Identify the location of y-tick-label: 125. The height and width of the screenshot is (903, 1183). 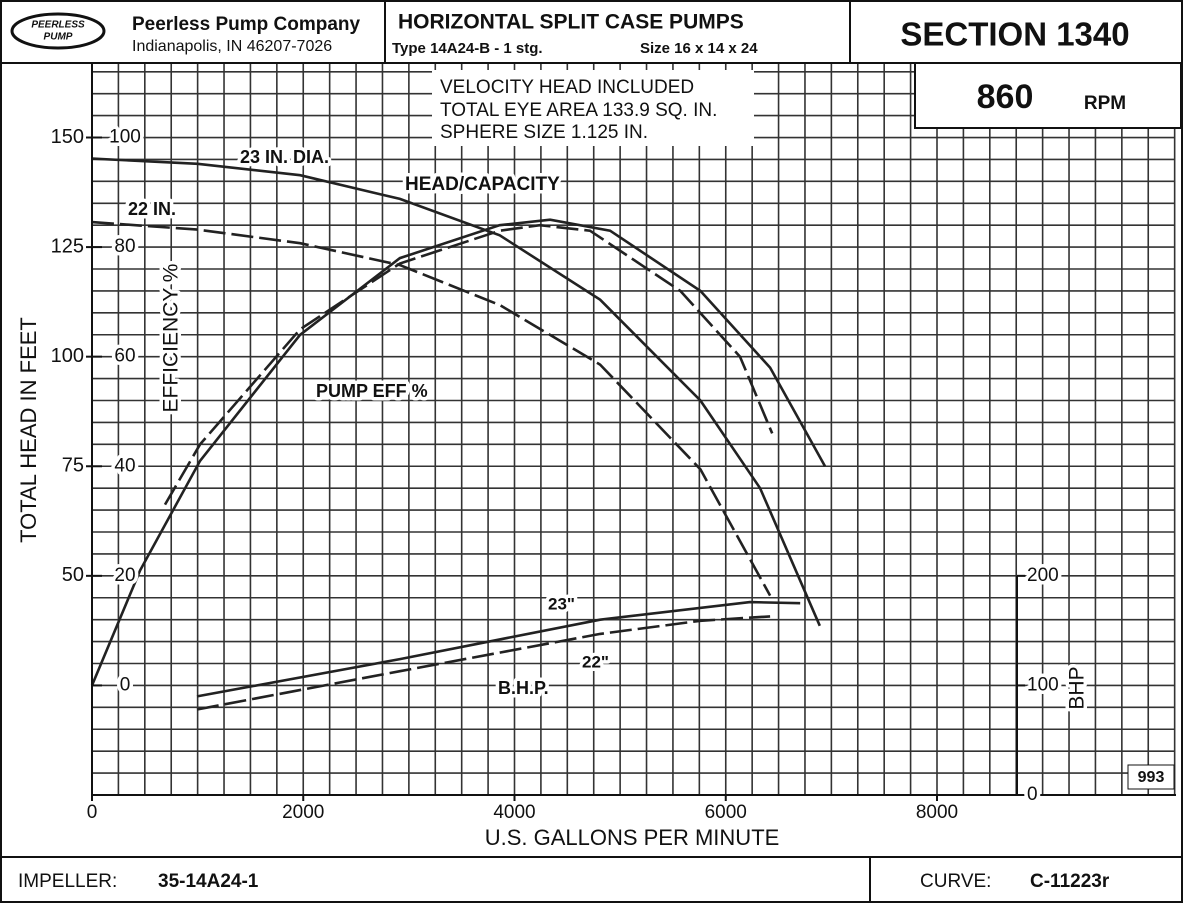
(67, 246).